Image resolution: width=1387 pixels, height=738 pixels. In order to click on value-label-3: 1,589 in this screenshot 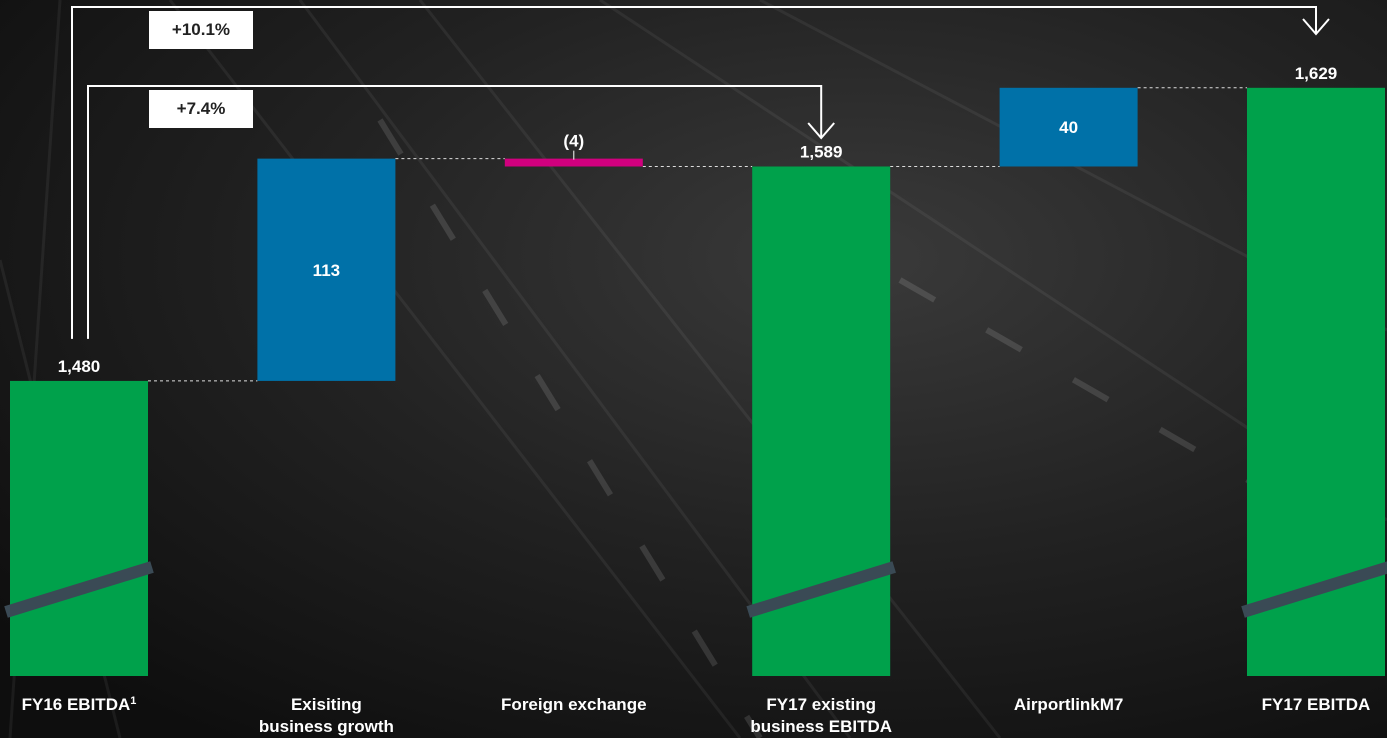, I will do `click(821, 151)`.